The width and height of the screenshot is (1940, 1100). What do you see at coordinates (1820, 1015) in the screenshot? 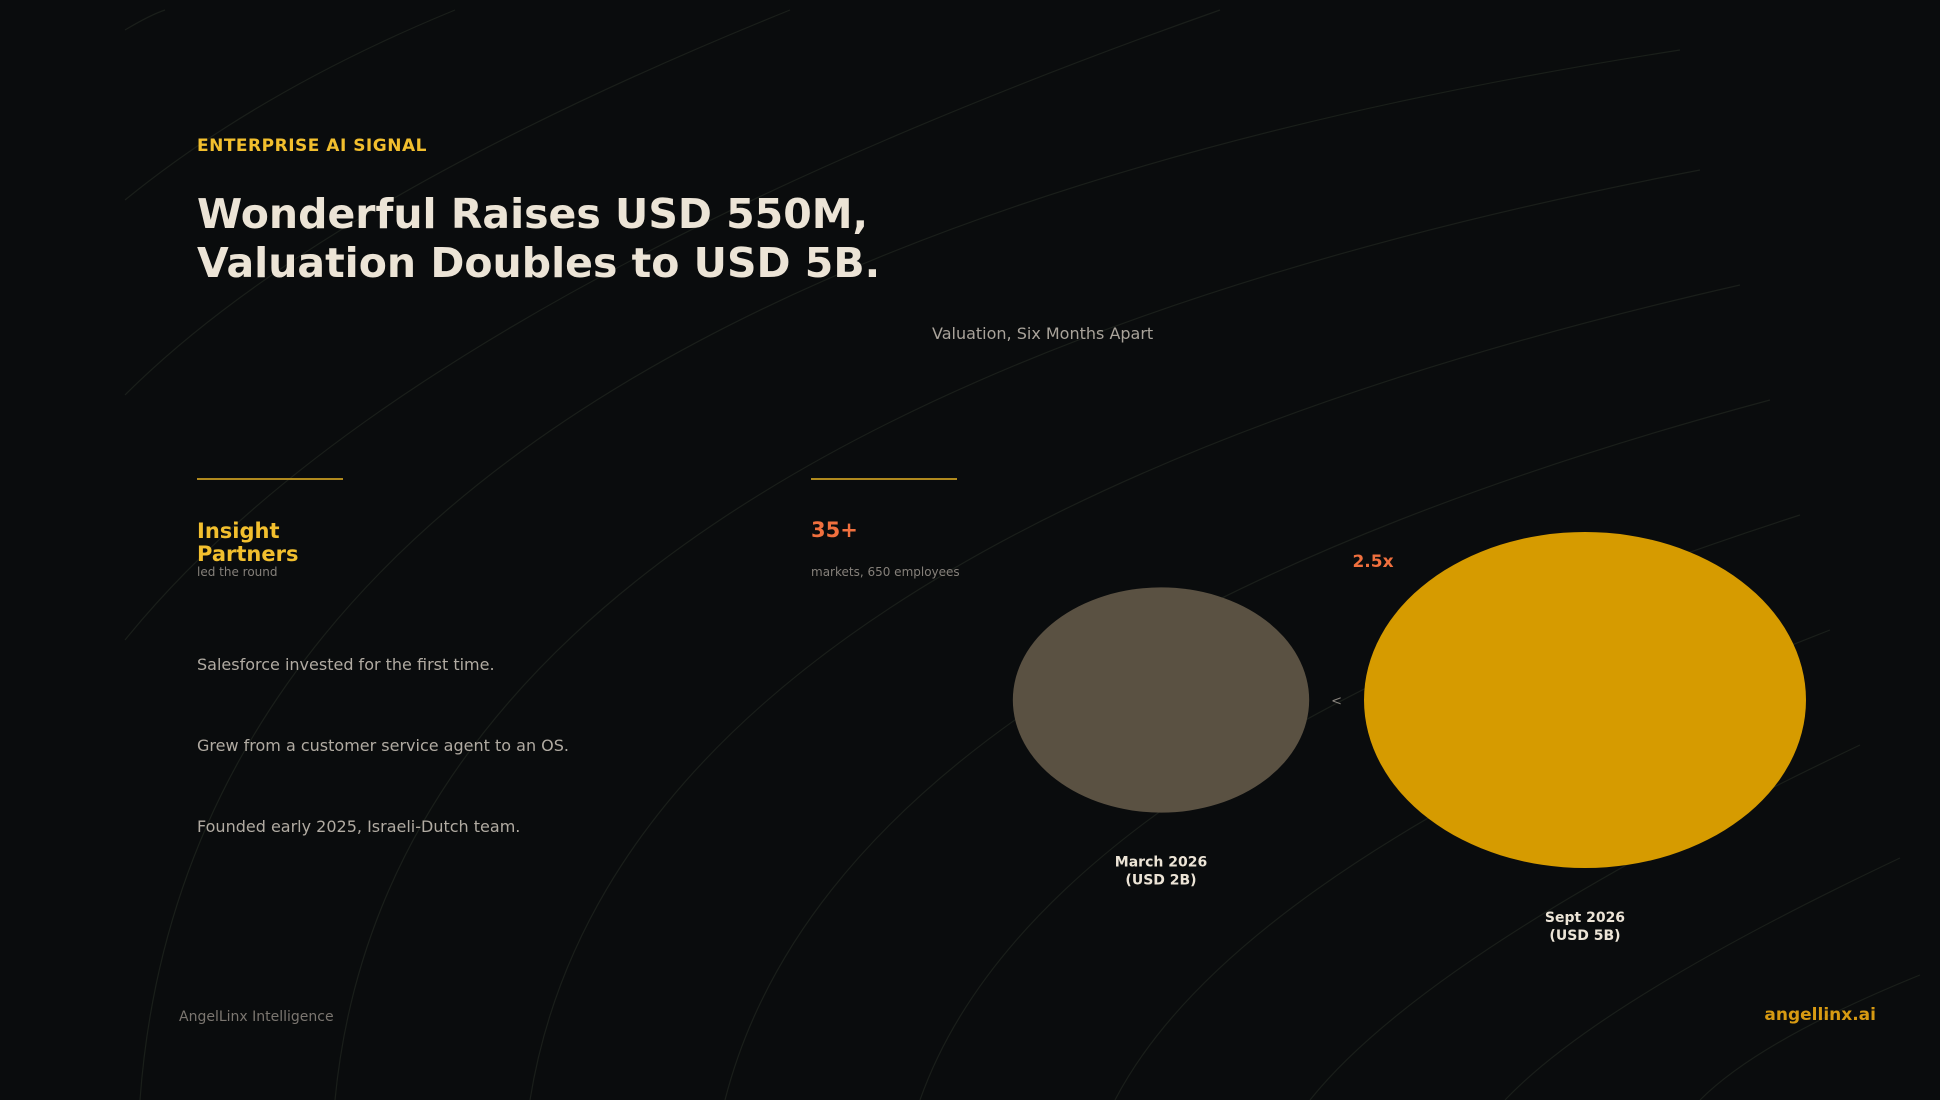
I see `footer-site-link: angellinx.ai` at bounding box center [1820, 1015].